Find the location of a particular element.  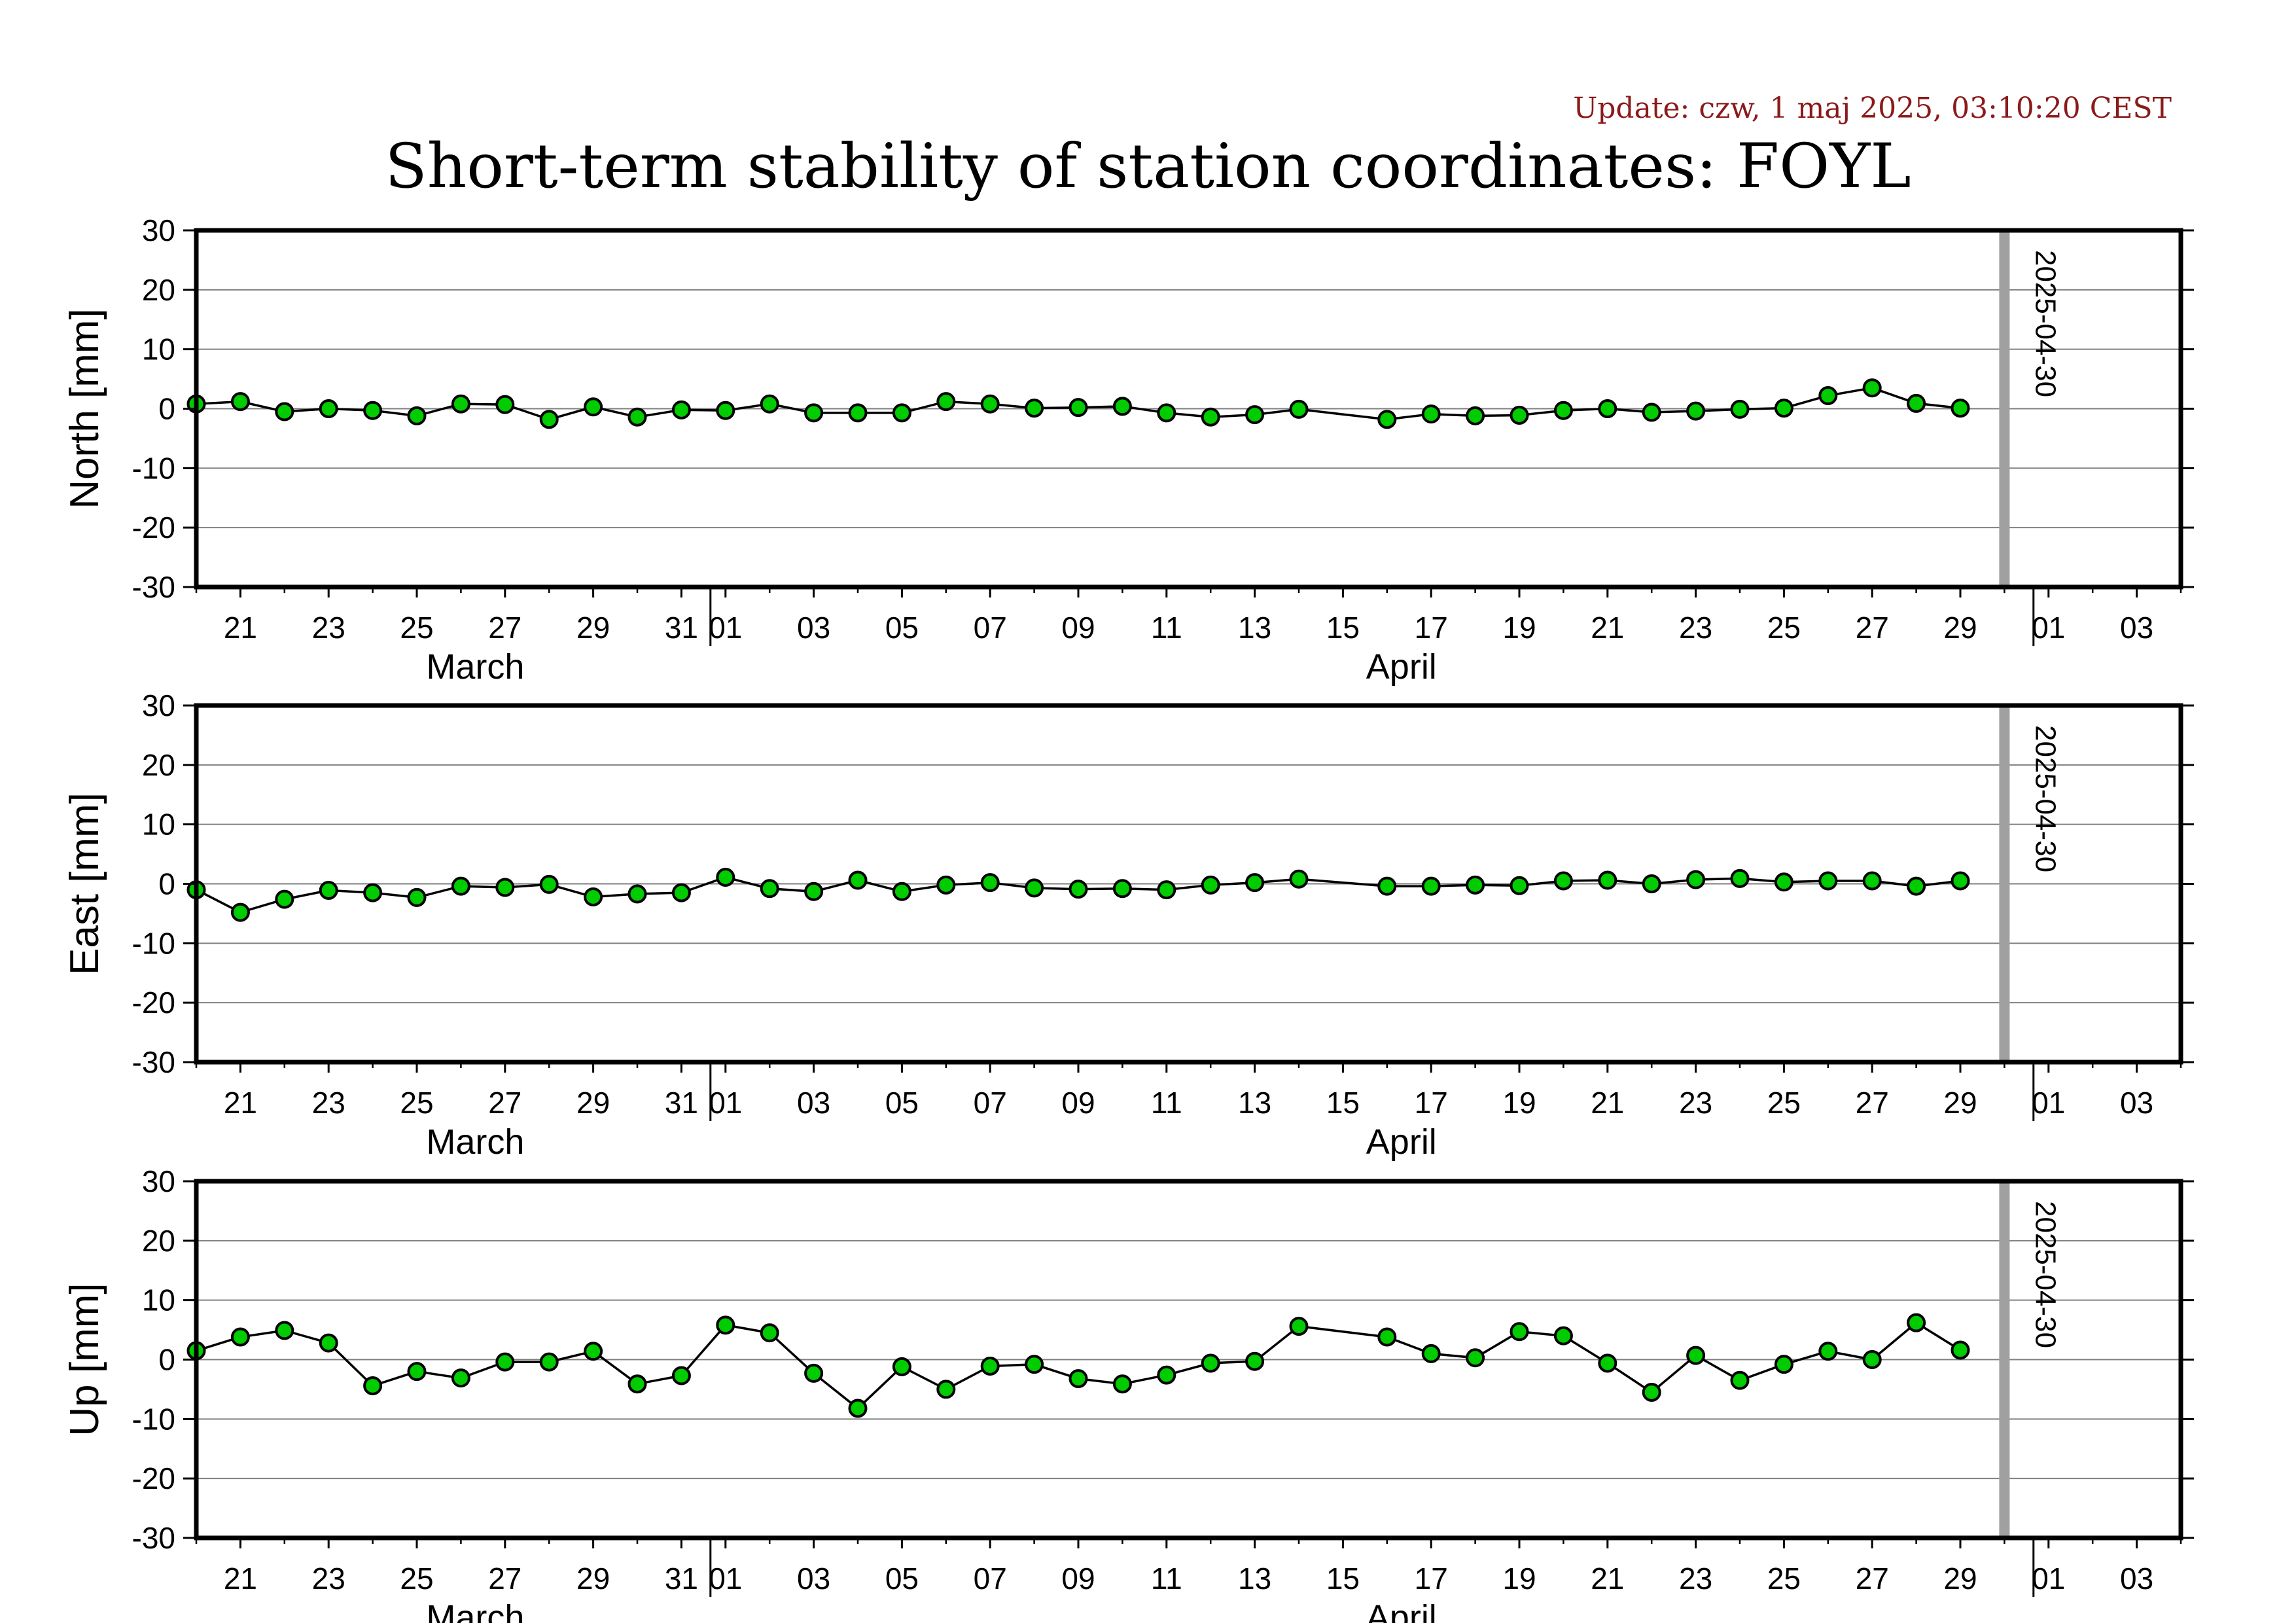

update-timestamp: Update: czw, 1 maj 2025, 03:10:20 CEST is located at coordinates (1872, 108).